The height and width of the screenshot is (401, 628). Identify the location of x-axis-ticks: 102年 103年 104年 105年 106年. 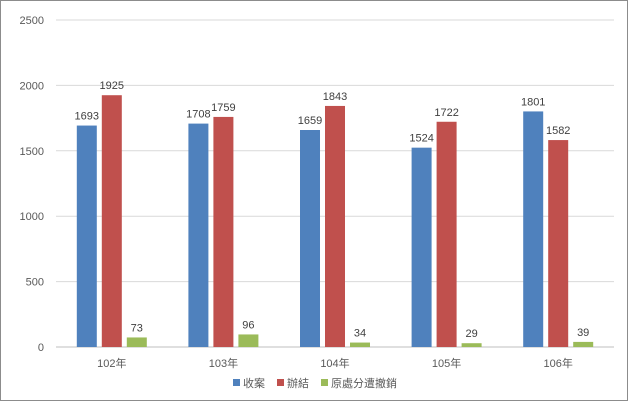
(335, 363).